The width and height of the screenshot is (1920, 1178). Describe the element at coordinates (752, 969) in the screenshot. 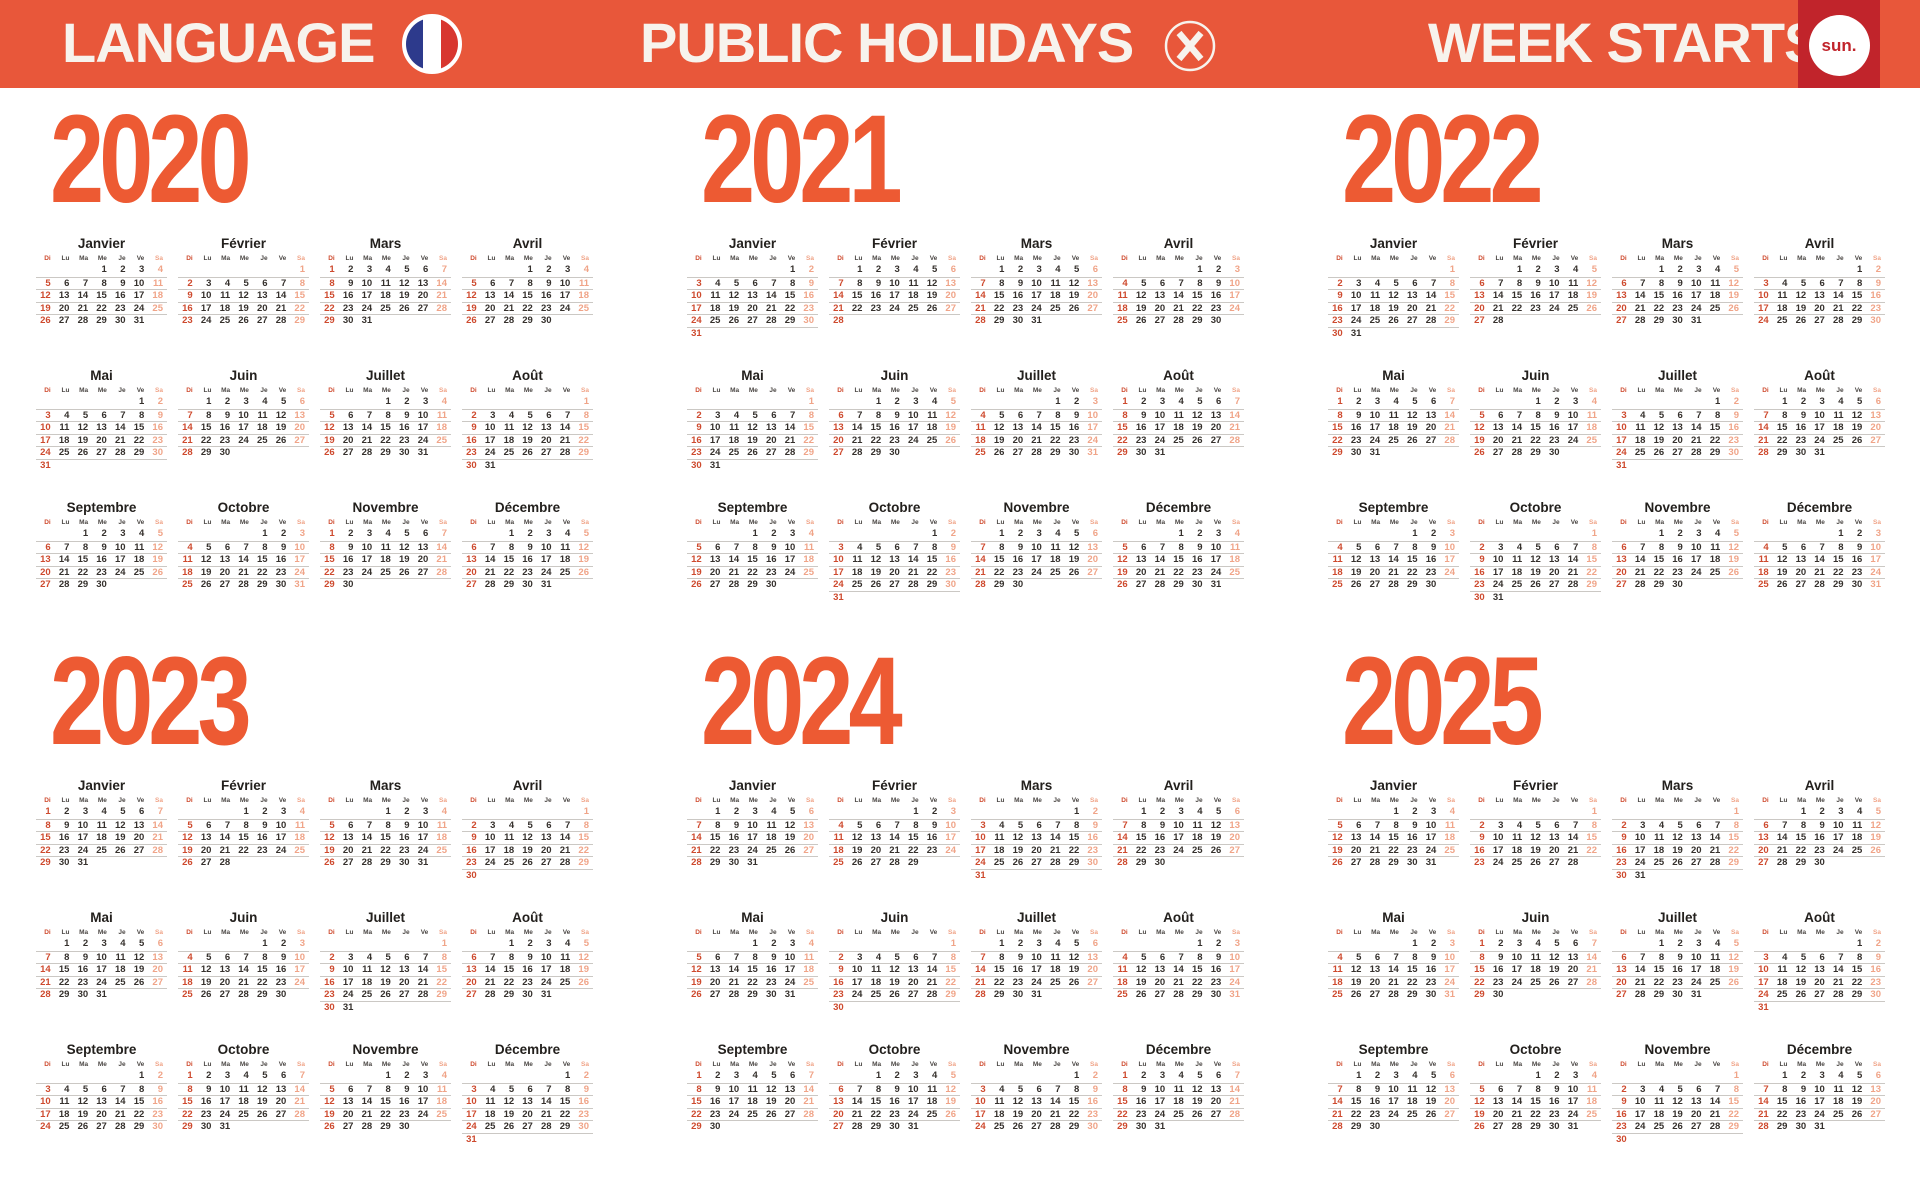

I see `week-row: 12 13 14 15 16 17 18` at that location.